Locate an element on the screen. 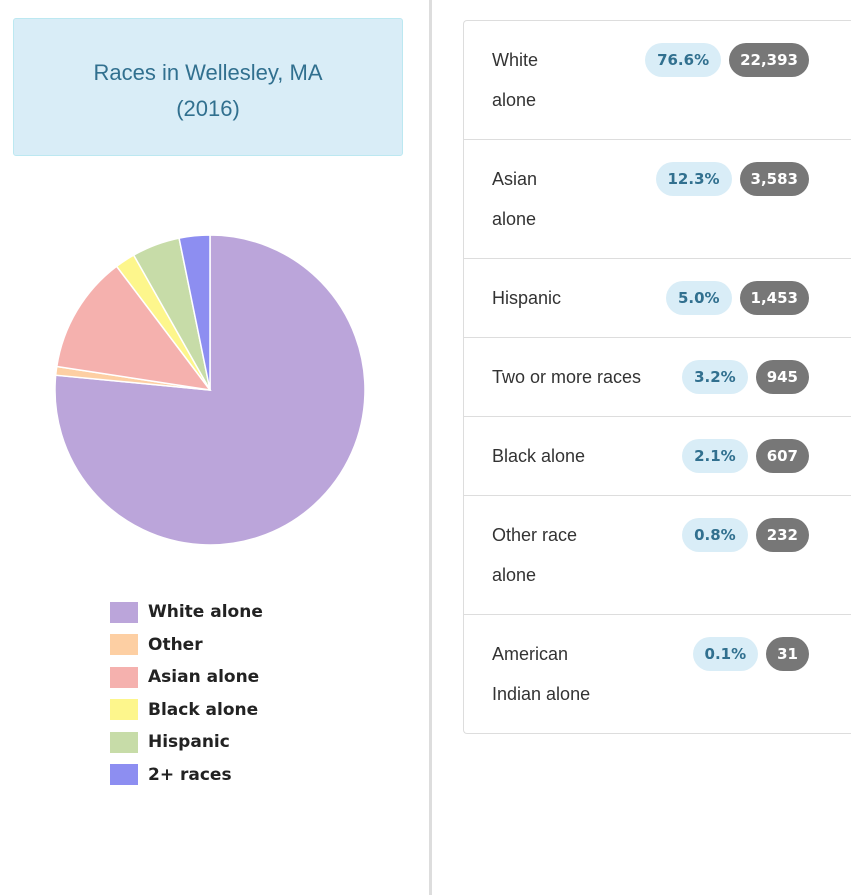  legend-label: Hispanic is located at coordinates (189, 742).